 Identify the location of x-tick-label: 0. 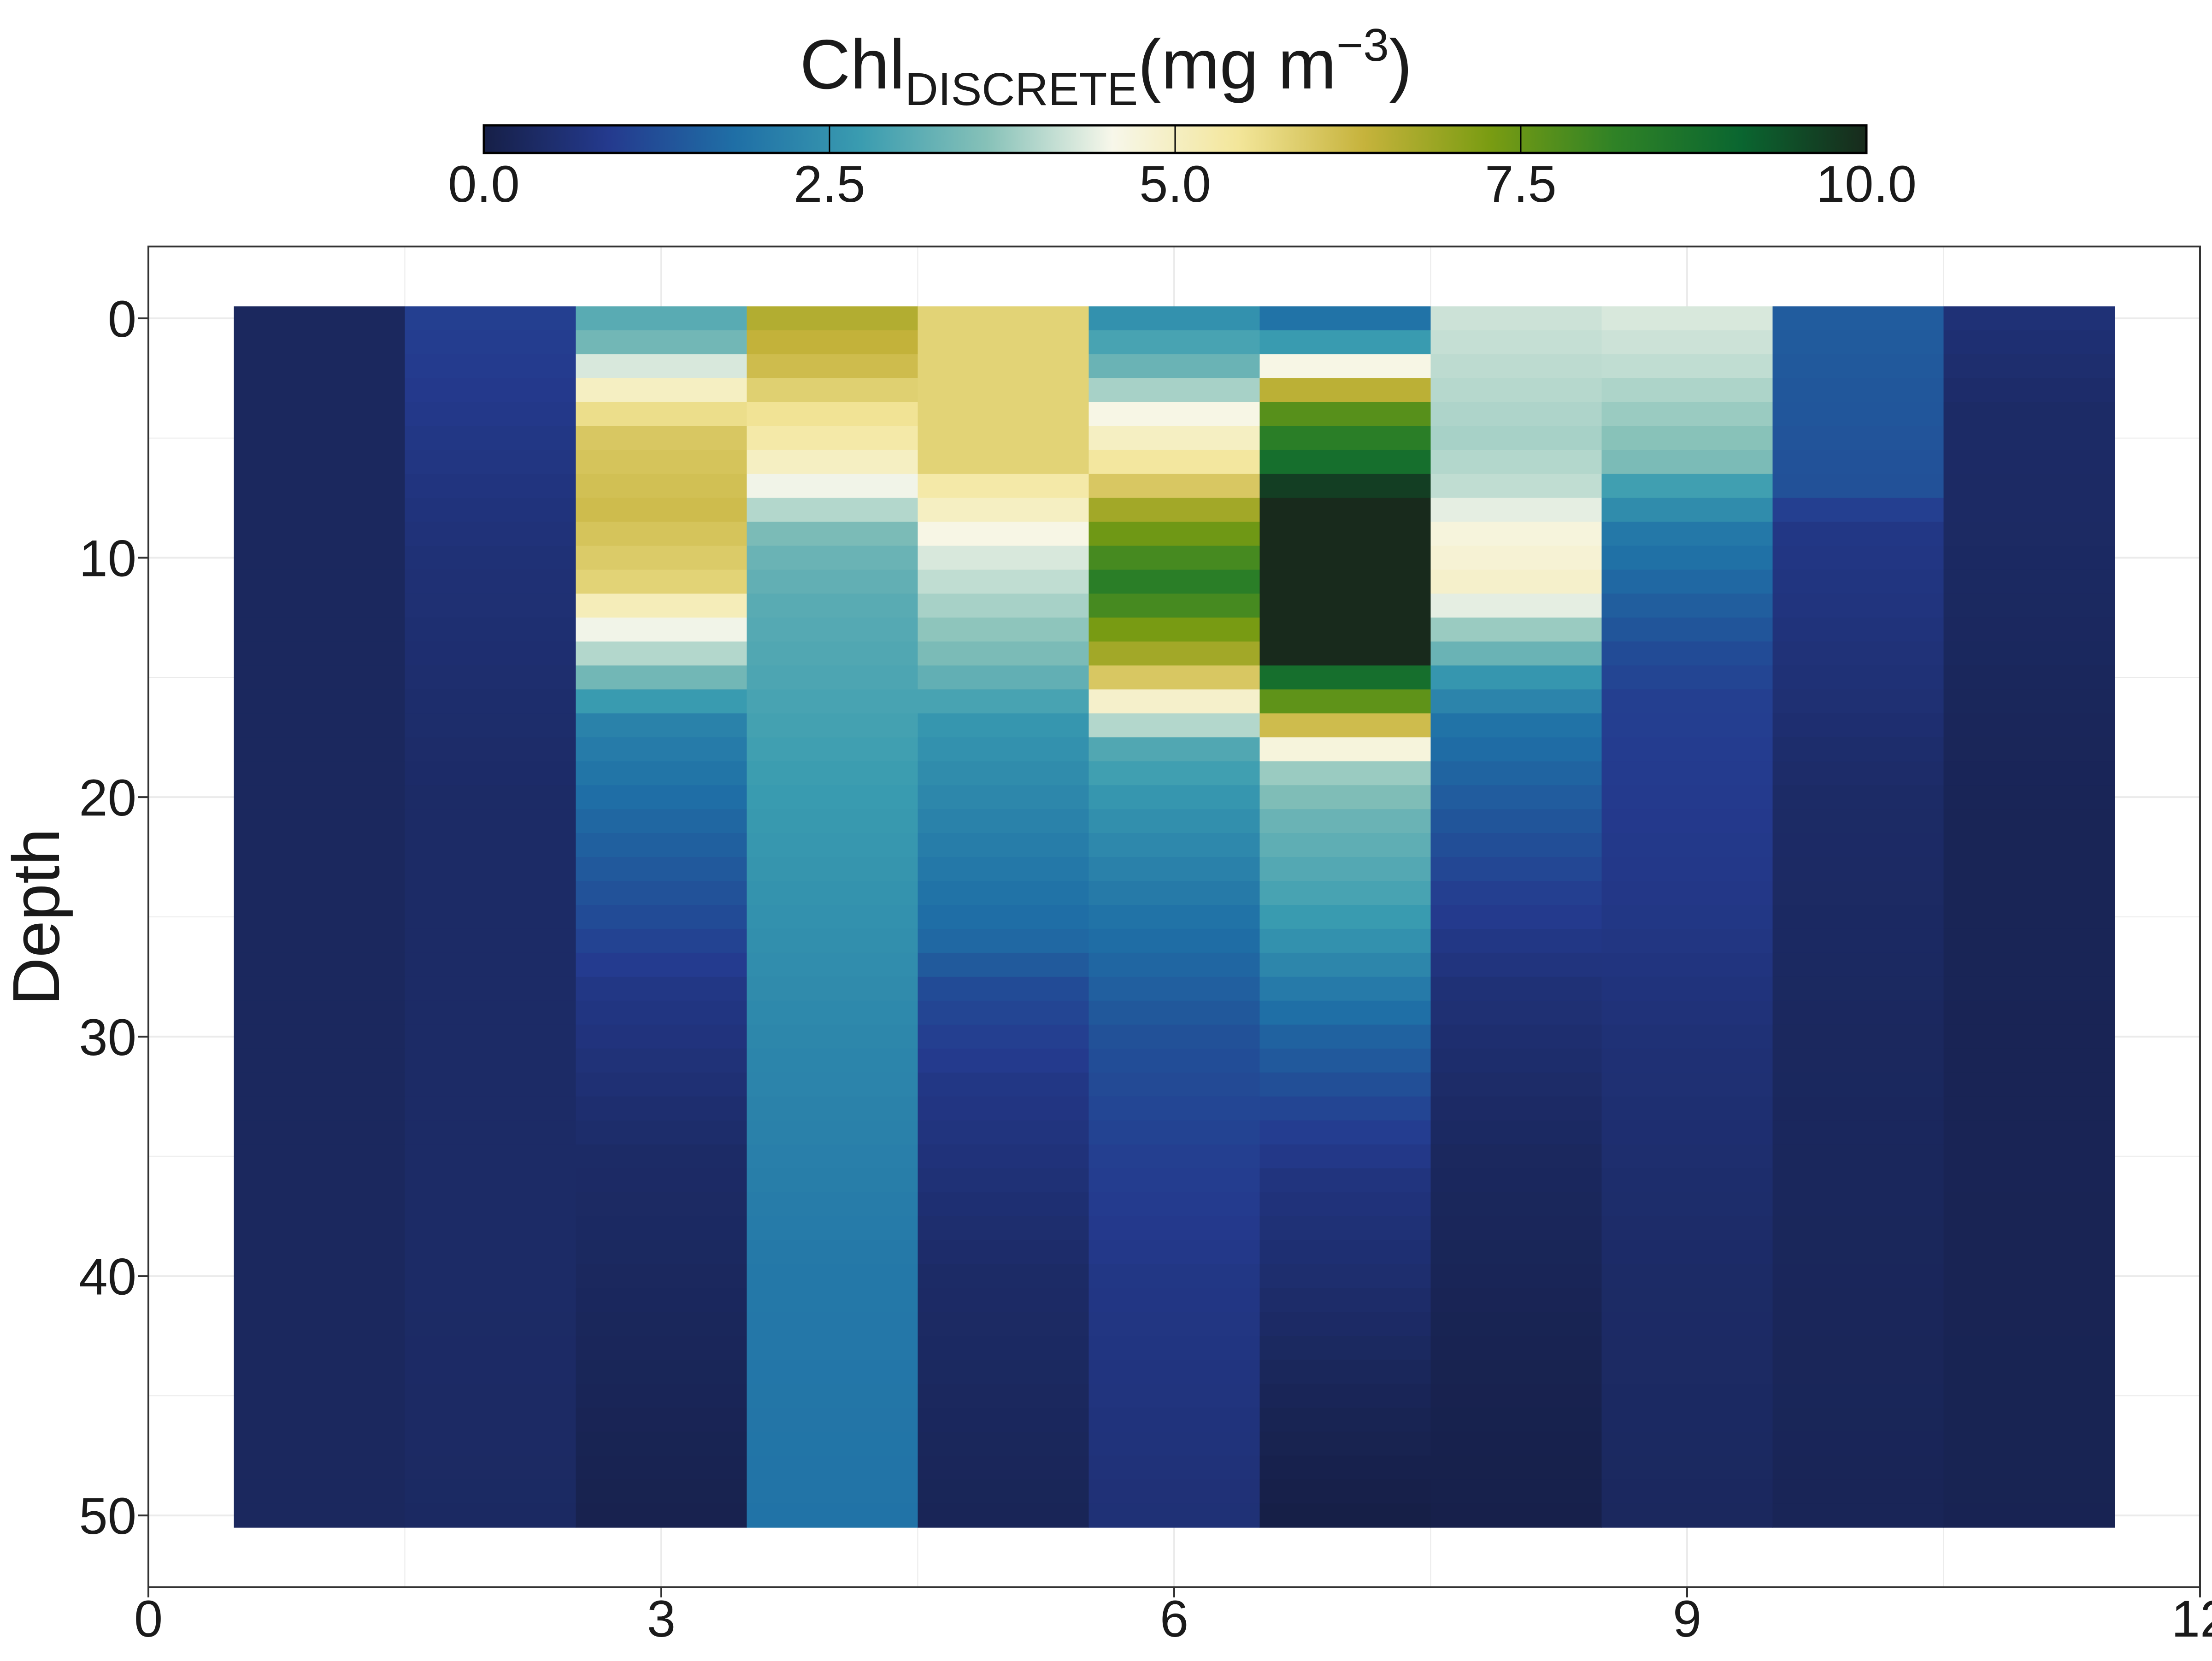
(148, 1619).